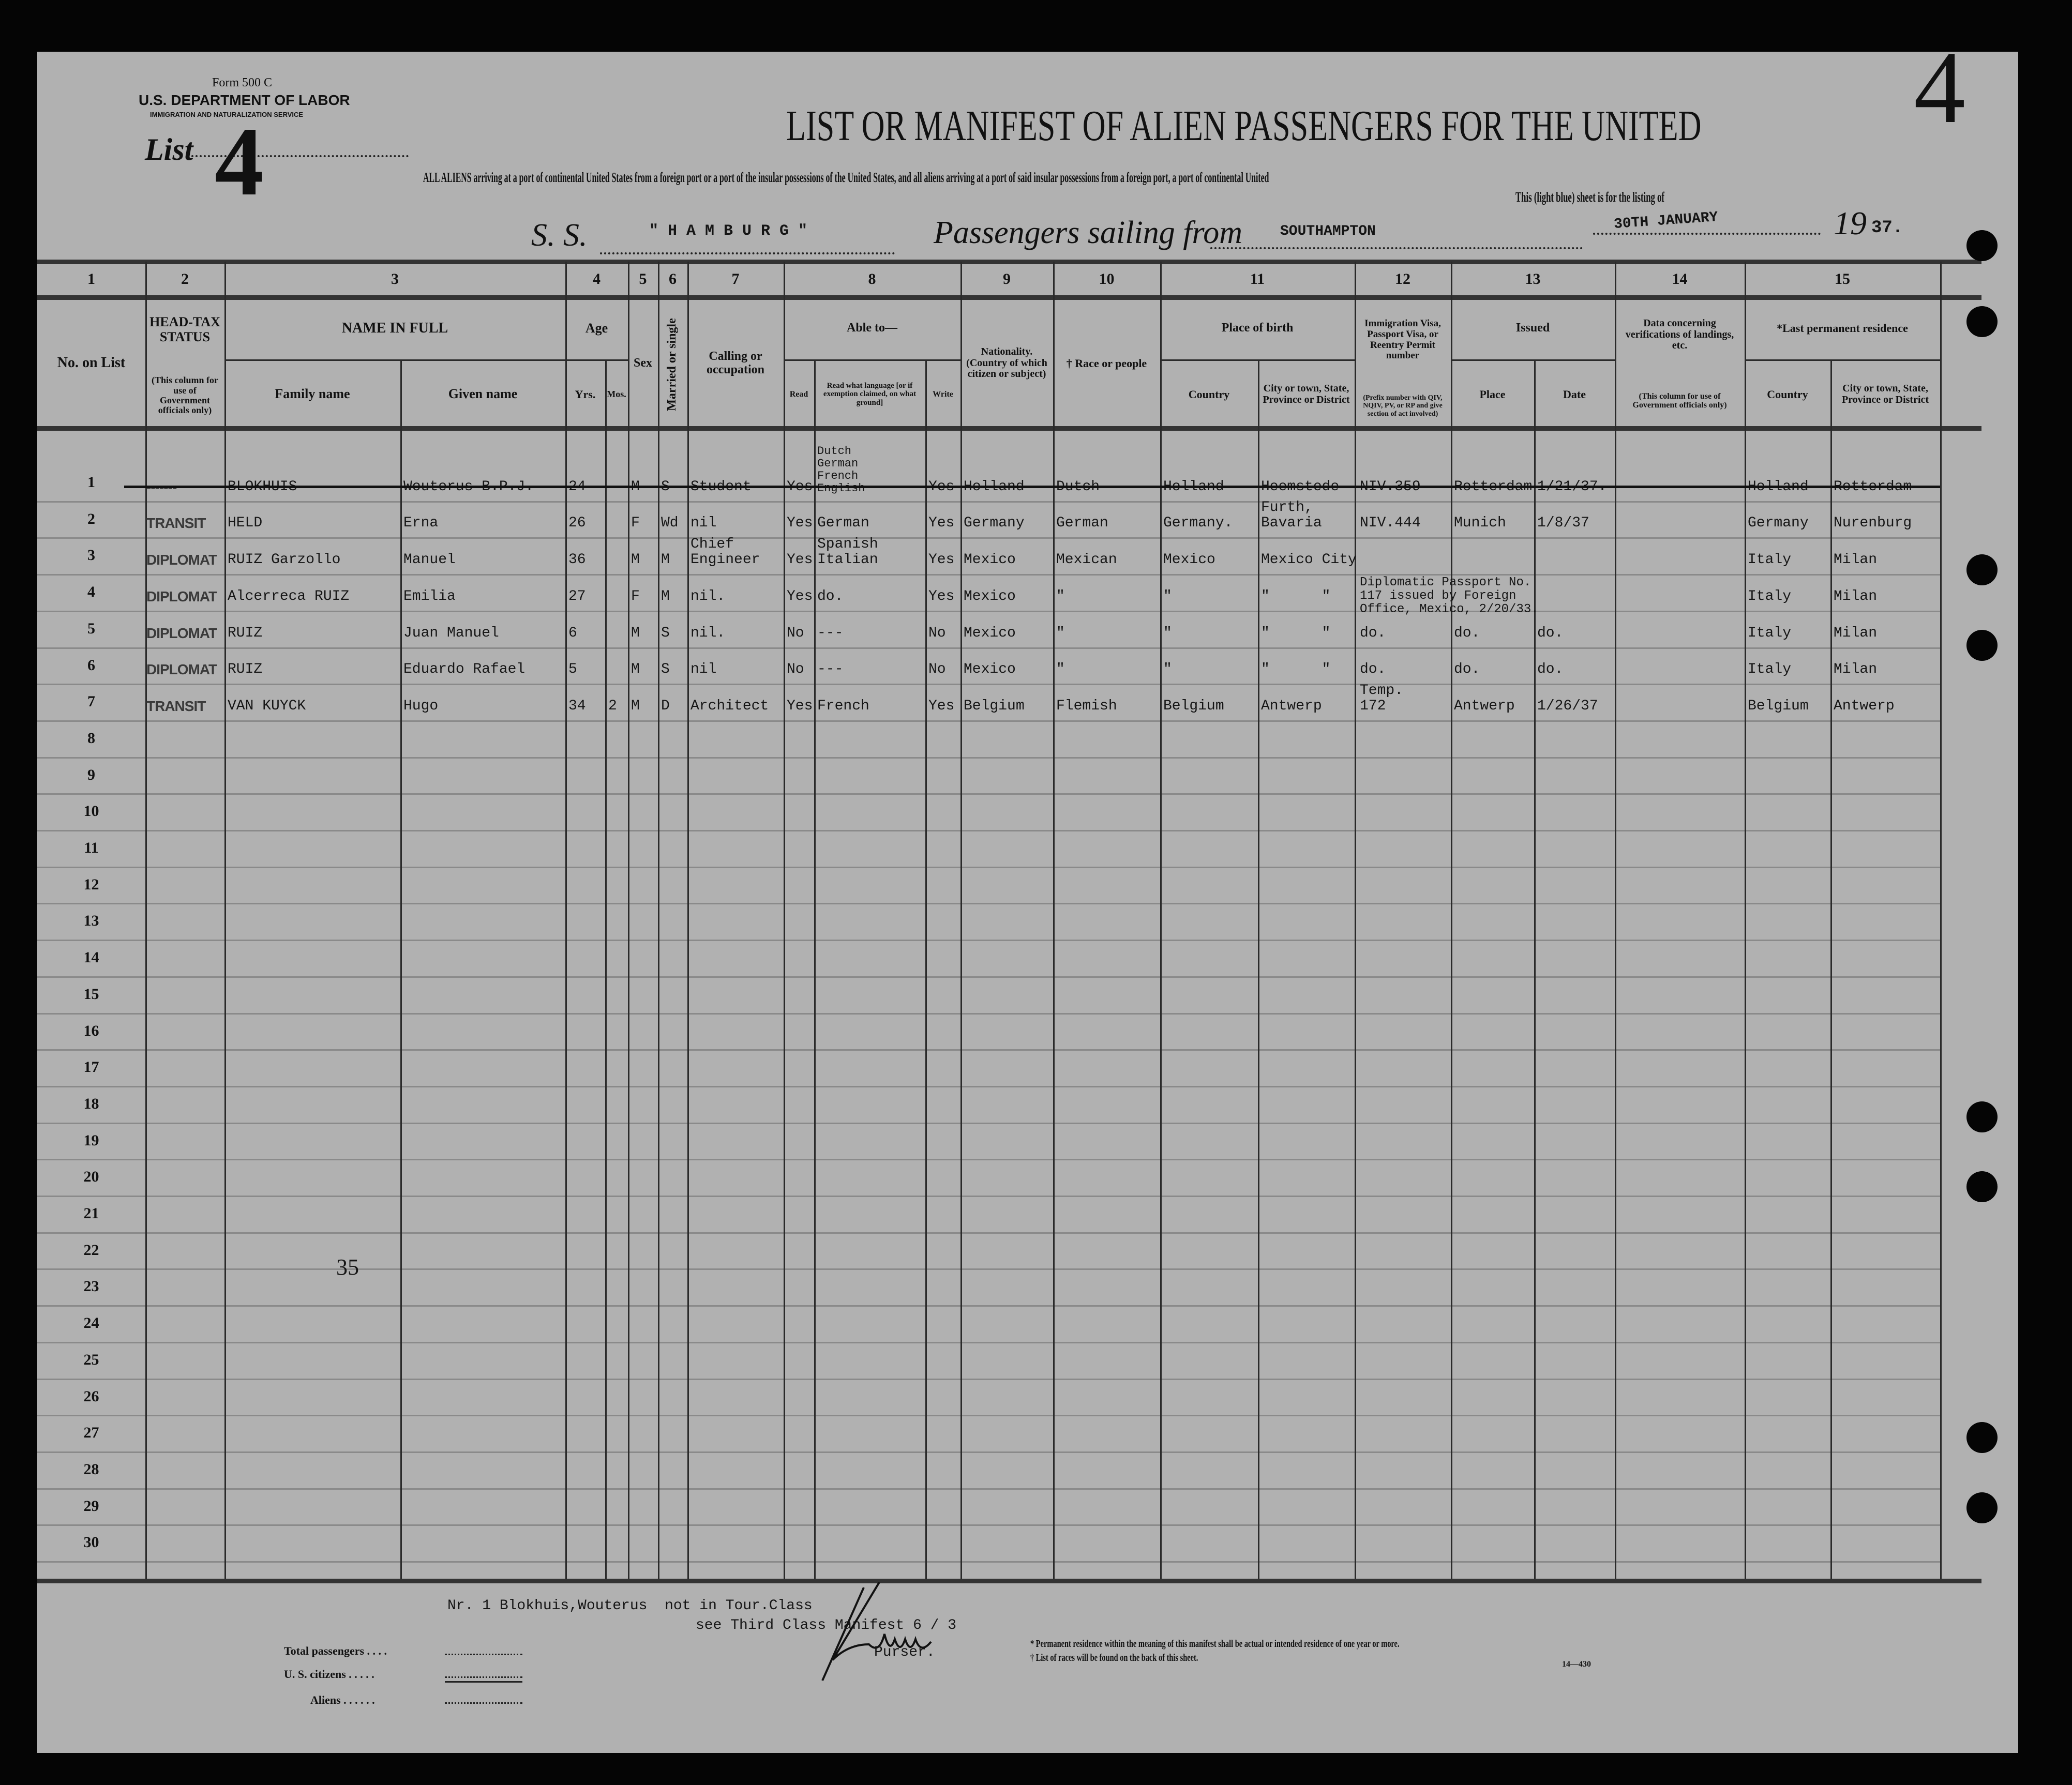 The image size is (2072, 1785). Describe the element at coordinates (483, 1703) in the screenshot. I see `aliens-field` at that location.